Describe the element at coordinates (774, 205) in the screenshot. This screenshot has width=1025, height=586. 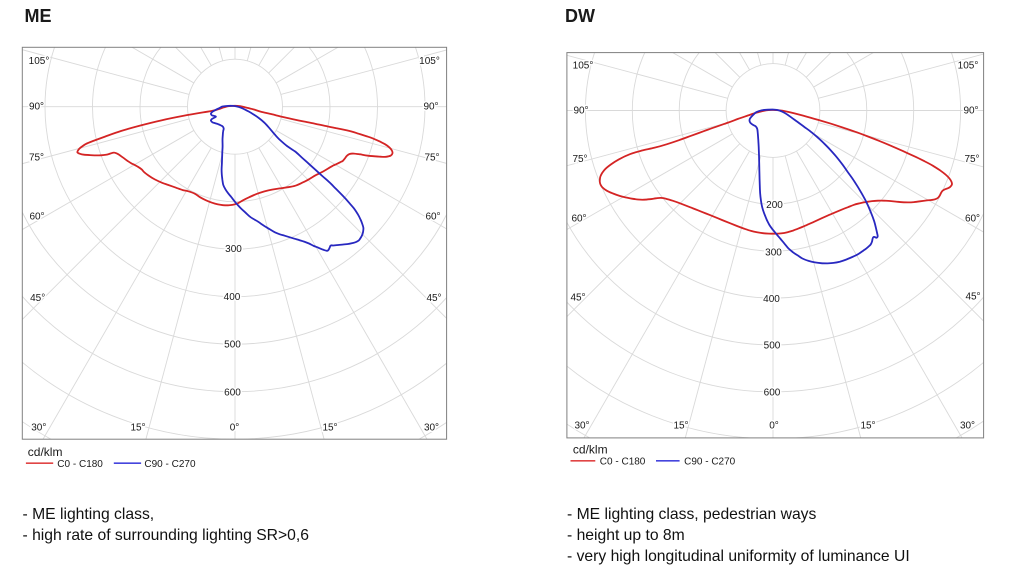
I see `svg-text: 200` at that location.